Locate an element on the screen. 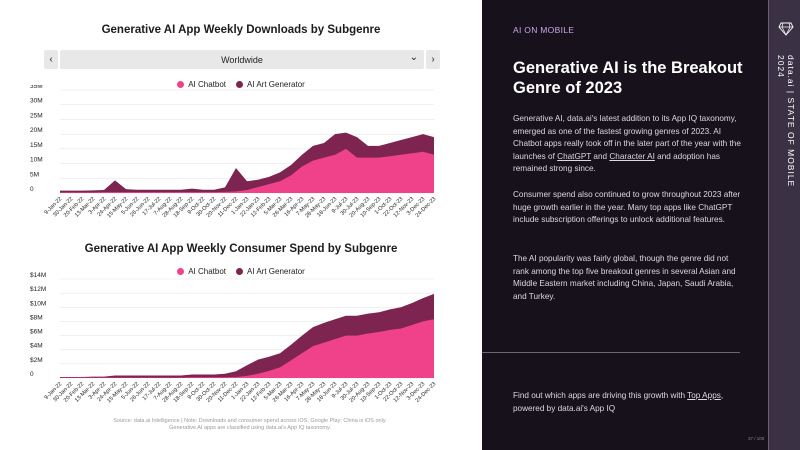 This screenshot has width=800, height=450. chart2-legend: AI Chatbot AI Art Generator is located at coordinates (241, 271).